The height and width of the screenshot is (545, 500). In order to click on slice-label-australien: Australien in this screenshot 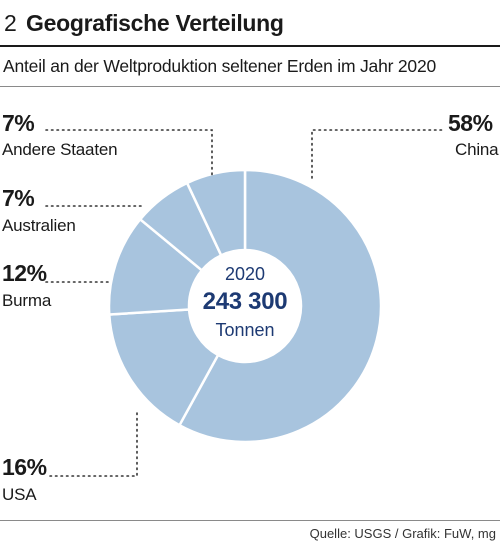, I will do `click(39, 225)`.